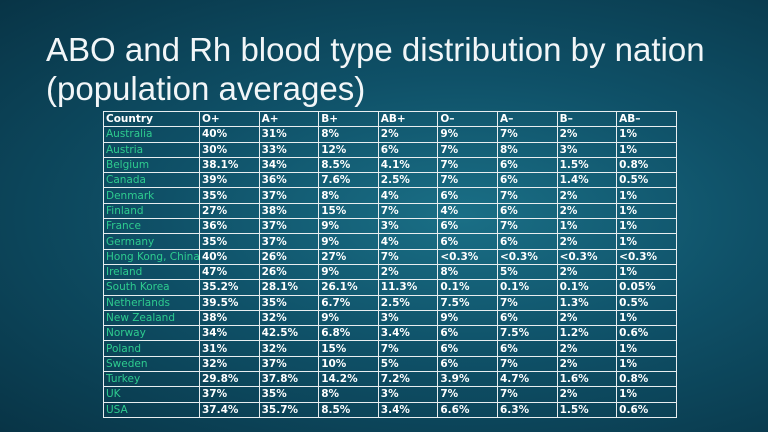 This screenshot has width=768, height=432. Describe the element at coordinates (229, 302) in the screenshot. I see `value-cell: 39.5%` at that location.